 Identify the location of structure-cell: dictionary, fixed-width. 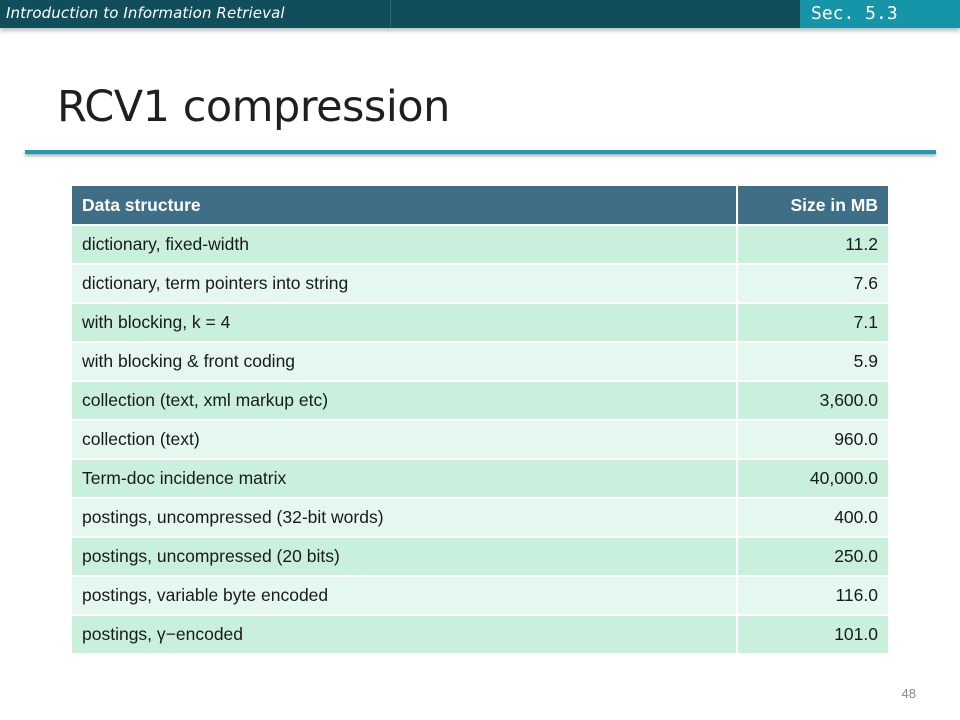
(404, 245).